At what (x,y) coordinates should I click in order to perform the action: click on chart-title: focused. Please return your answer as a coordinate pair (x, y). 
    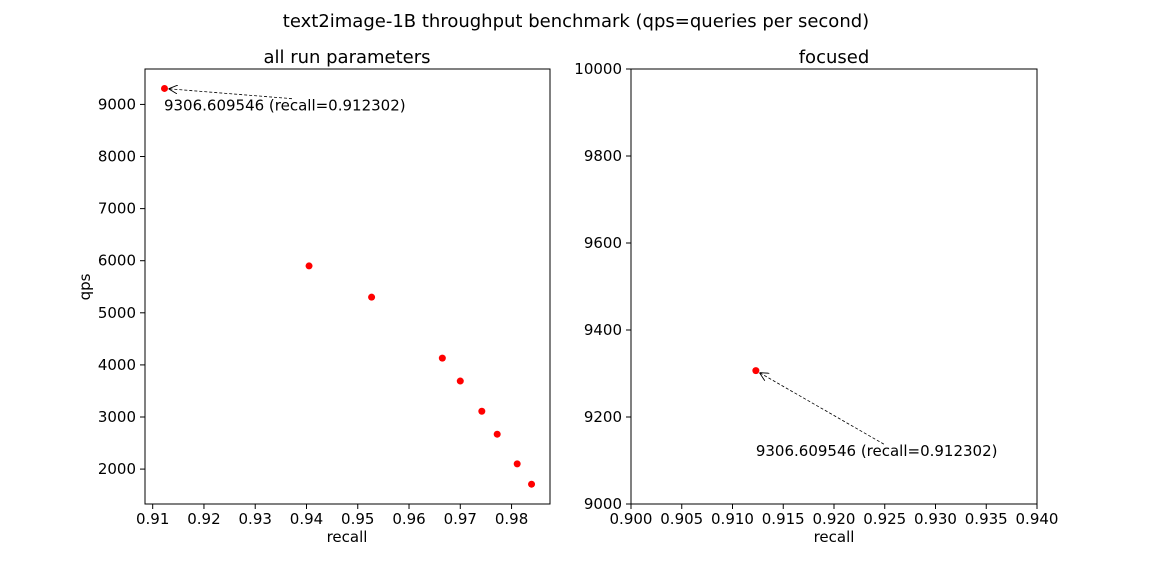
    Looking at the image, I should click on (834, 57).